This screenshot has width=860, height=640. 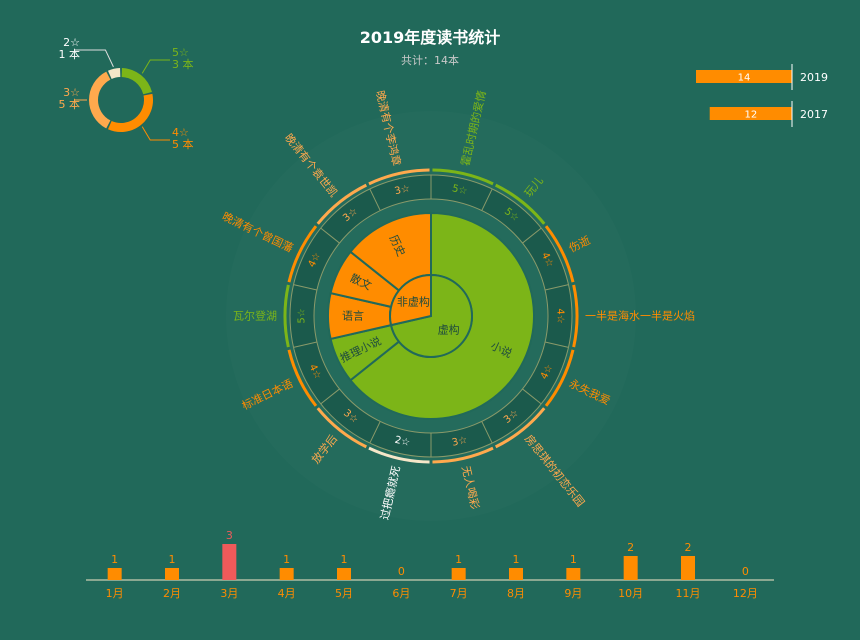 What do you see at coordinates (449, 330) in the screenshot?
I see `category-label: 虚构` at bounding box center [449, 330].